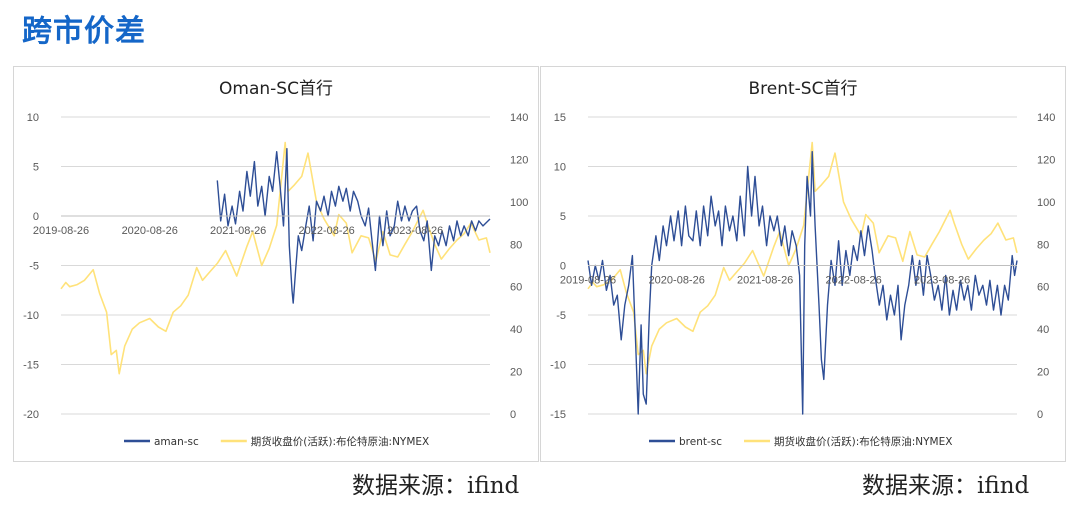 The height and width of the screenshot is (507, 1080). What do you see at coordinates (803, 89) in the screenshot?
I see `chart-title: Brent-SC首行` at bounding box center [803, 89].